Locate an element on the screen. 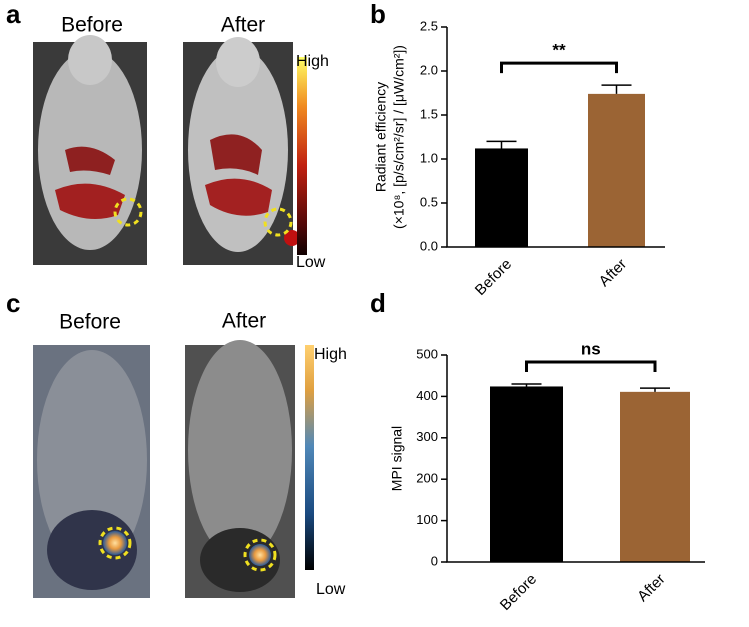 The width and height of the screenshot is (749, 627). y-tick-label: 100 is located at coordinates (427, 519).